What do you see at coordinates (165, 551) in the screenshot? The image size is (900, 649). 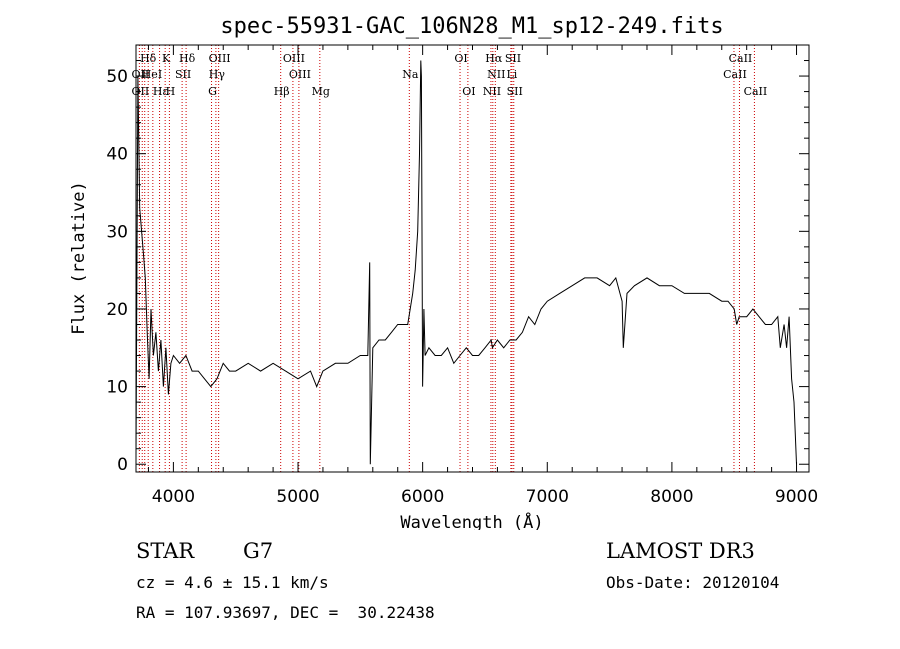 I see `object-class: STAR` at bounding box center [165, 551].